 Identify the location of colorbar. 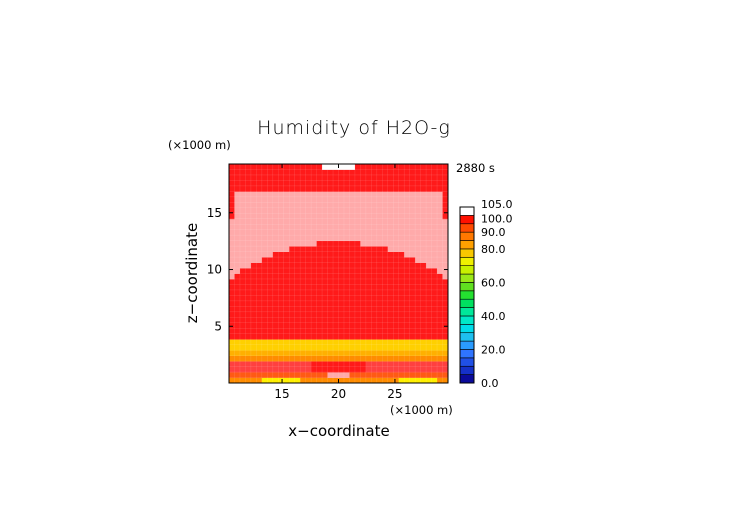
(467, 295).